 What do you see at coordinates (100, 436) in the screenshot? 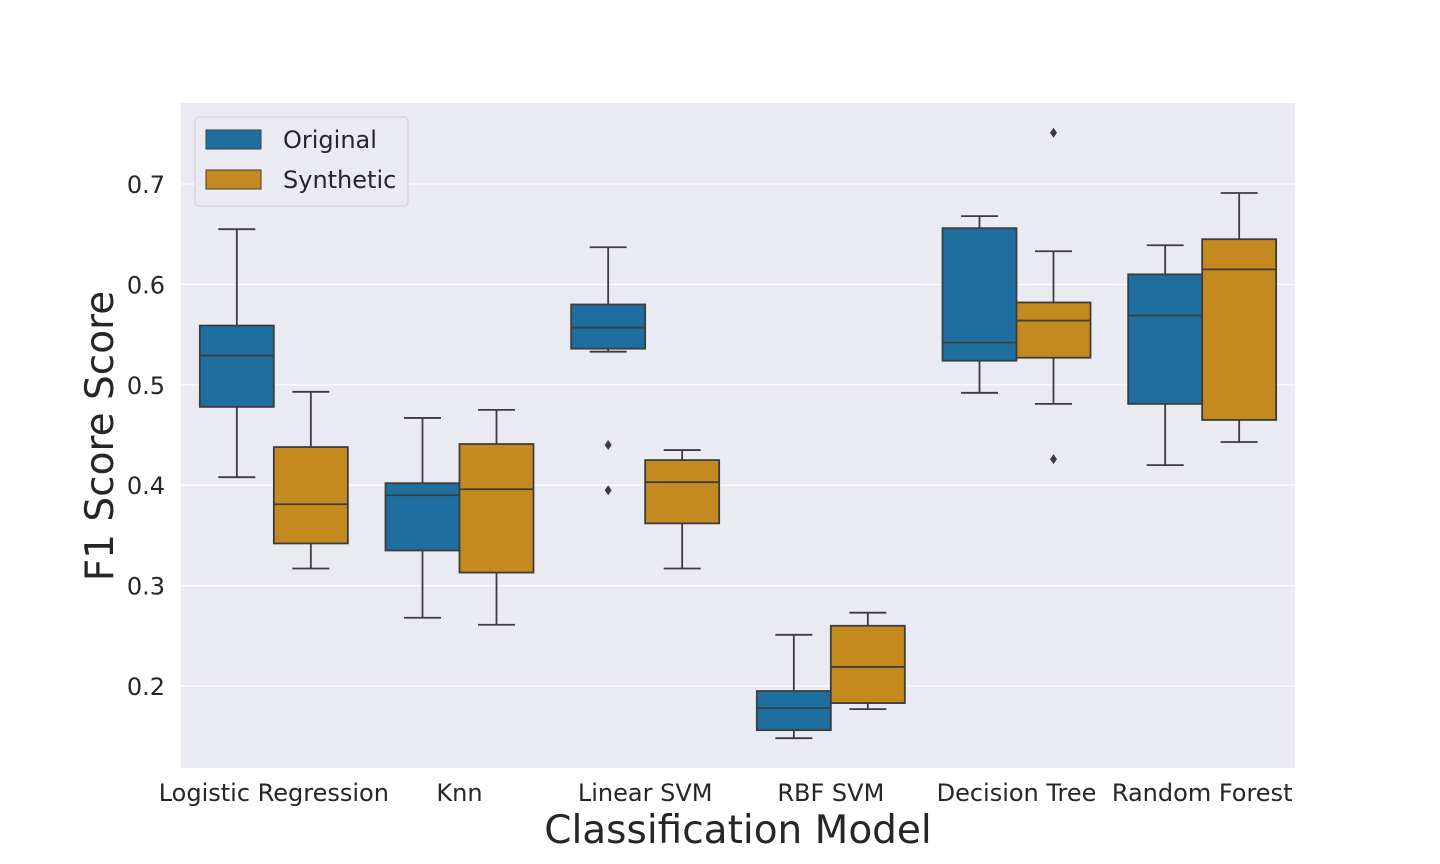
I see `y-axis-title: F1 Score Score` at bounding box center [100, 436].